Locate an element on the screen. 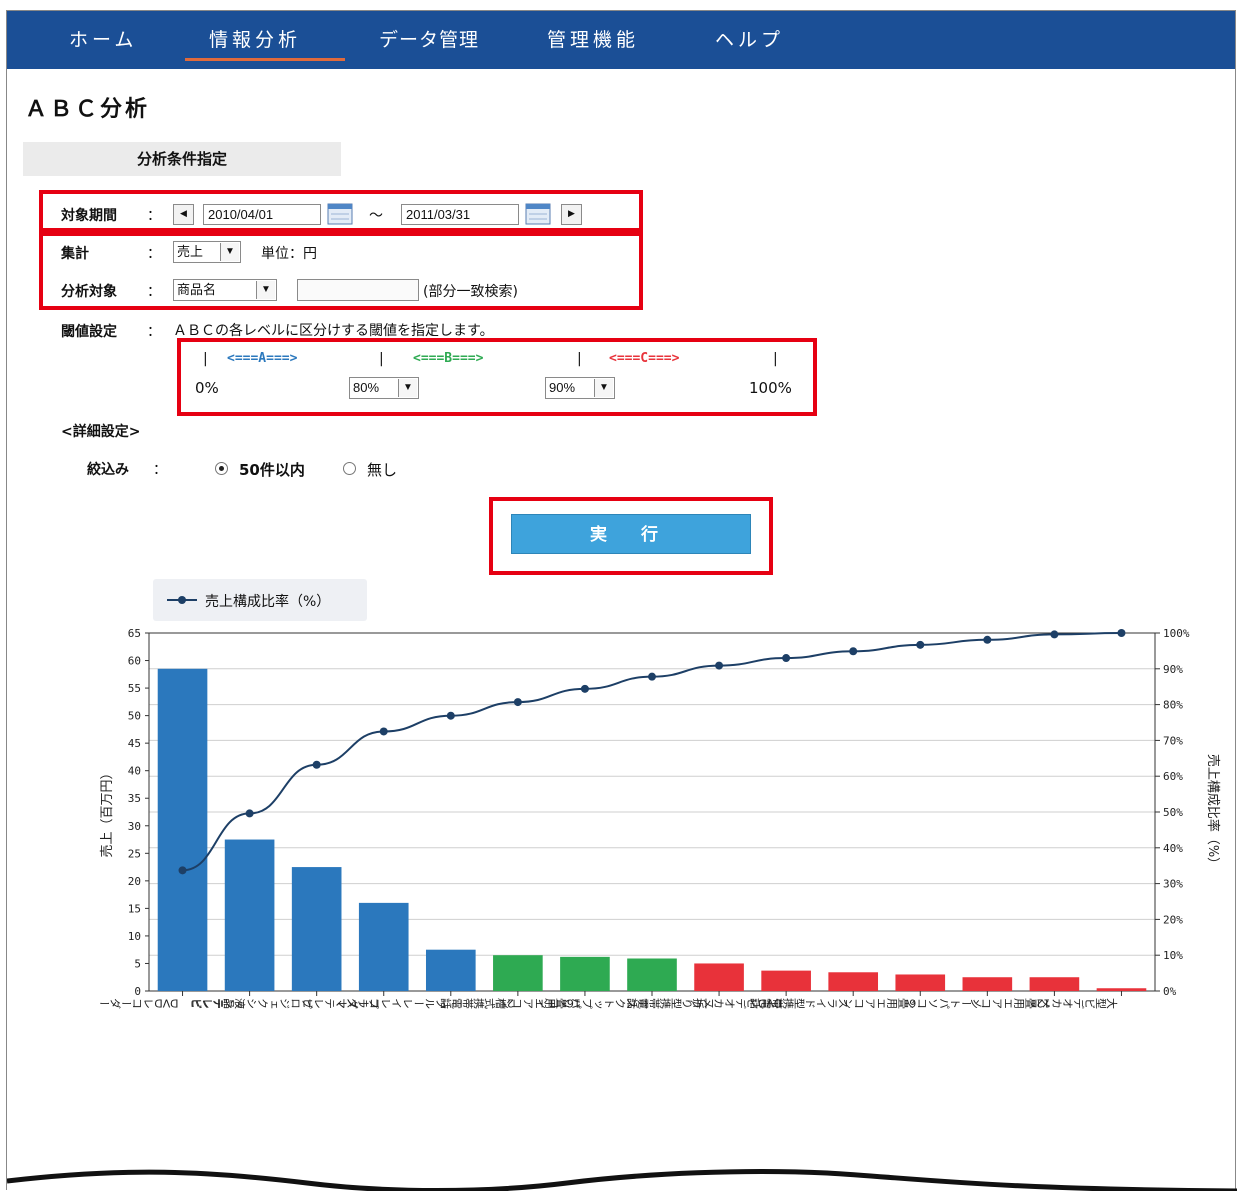  target-label: 分析対象 is located at coordinates (89, 292).